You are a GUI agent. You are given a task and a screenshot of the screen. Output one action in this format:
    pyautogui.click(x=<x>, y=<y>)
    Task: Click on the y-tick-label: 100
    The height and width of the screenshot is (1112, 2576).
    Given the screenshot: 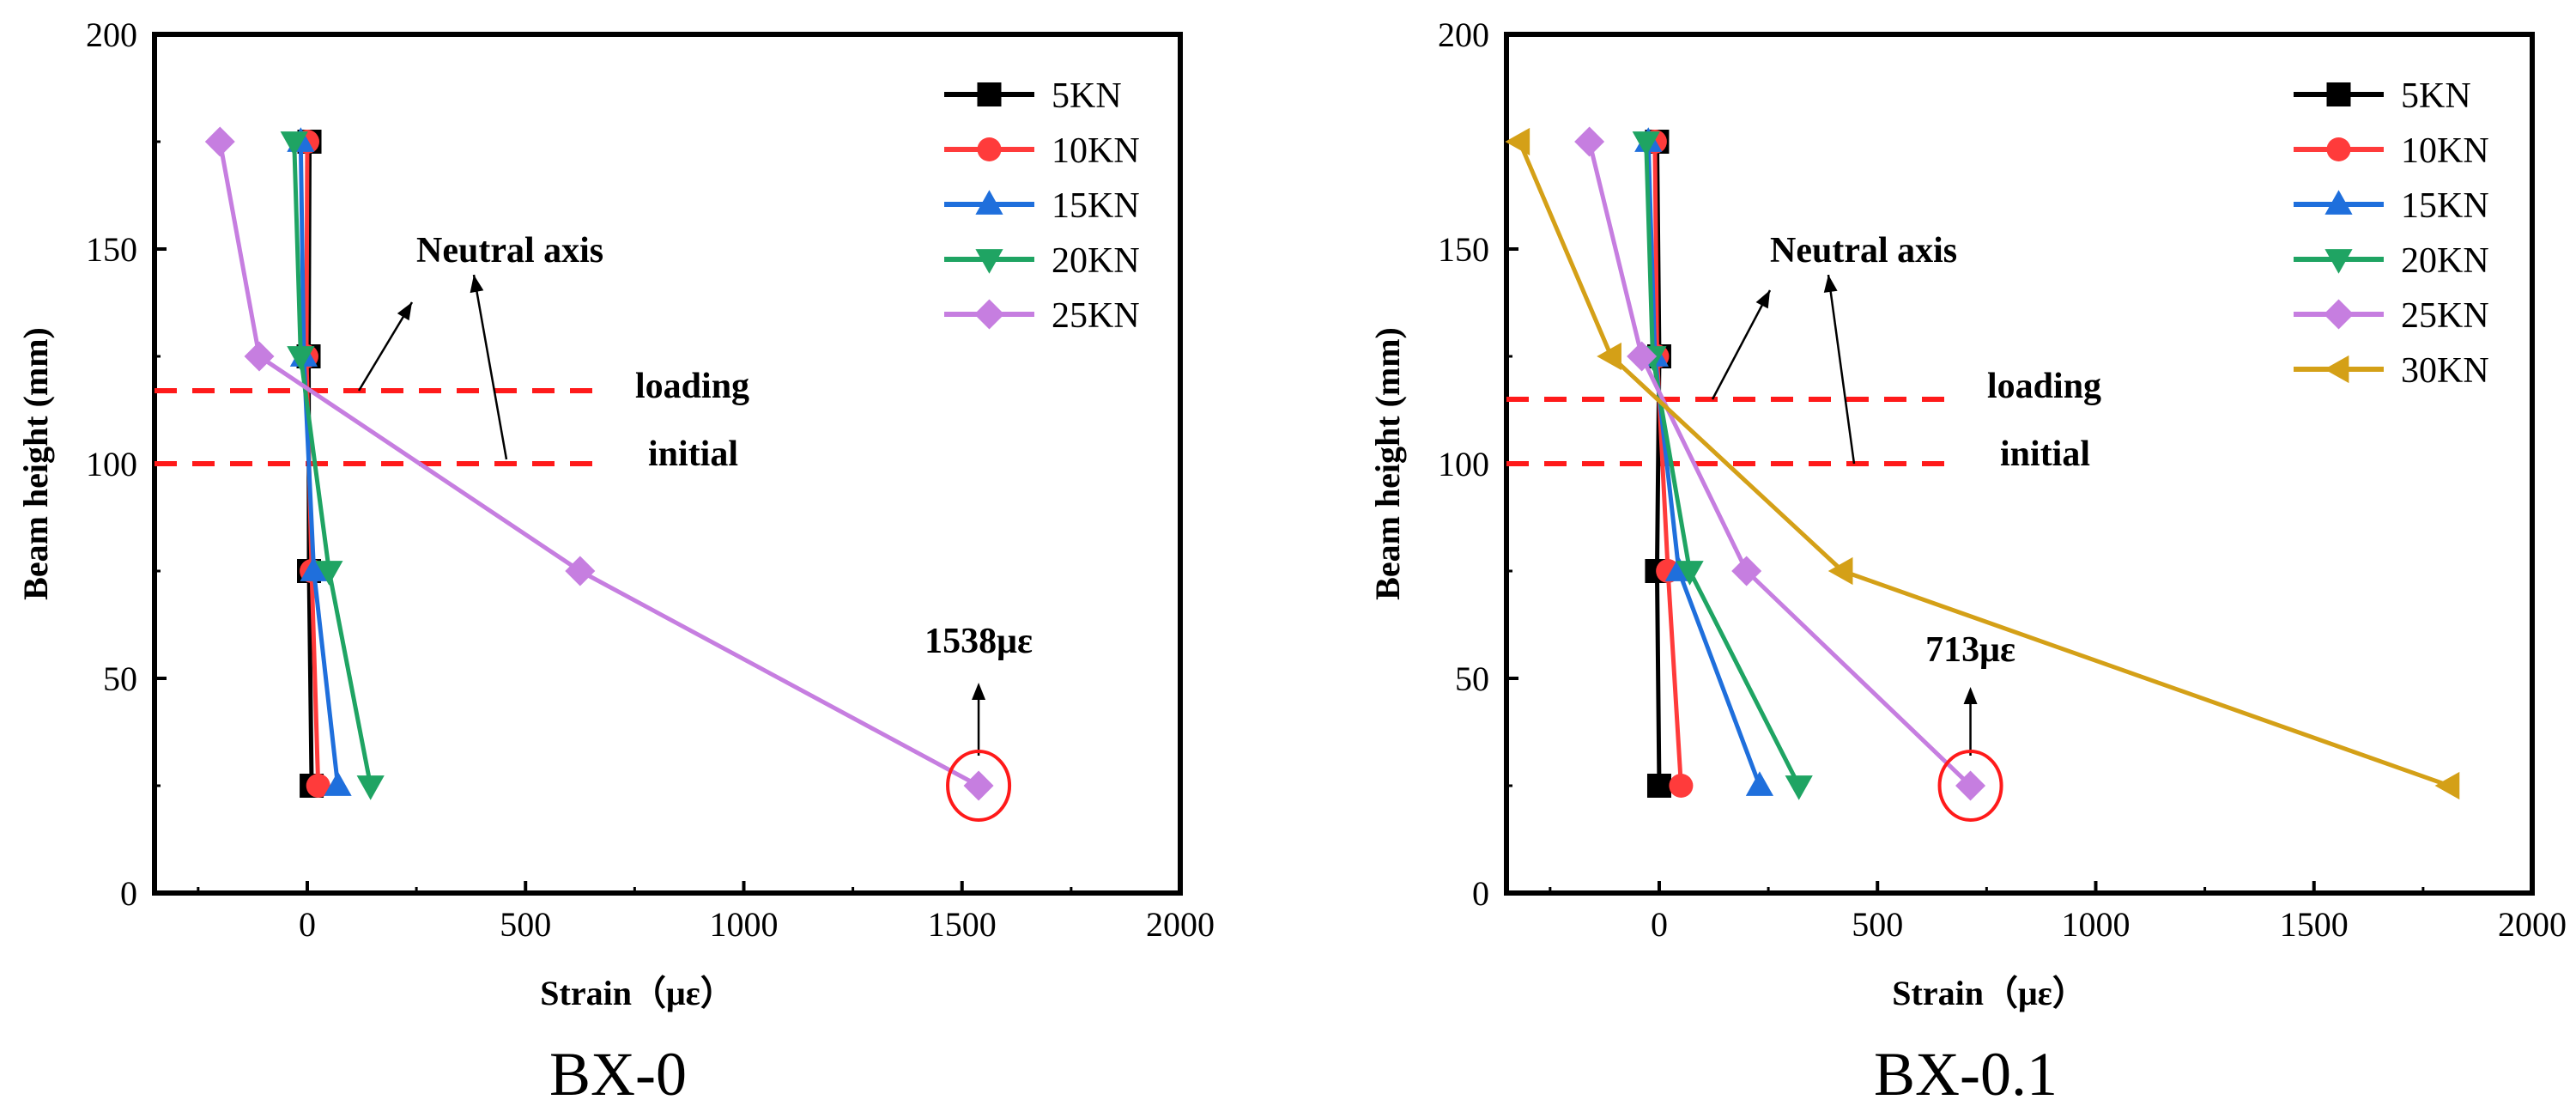 What is the action you would take?
    pyautogui.click(x=1463, y=464)
    